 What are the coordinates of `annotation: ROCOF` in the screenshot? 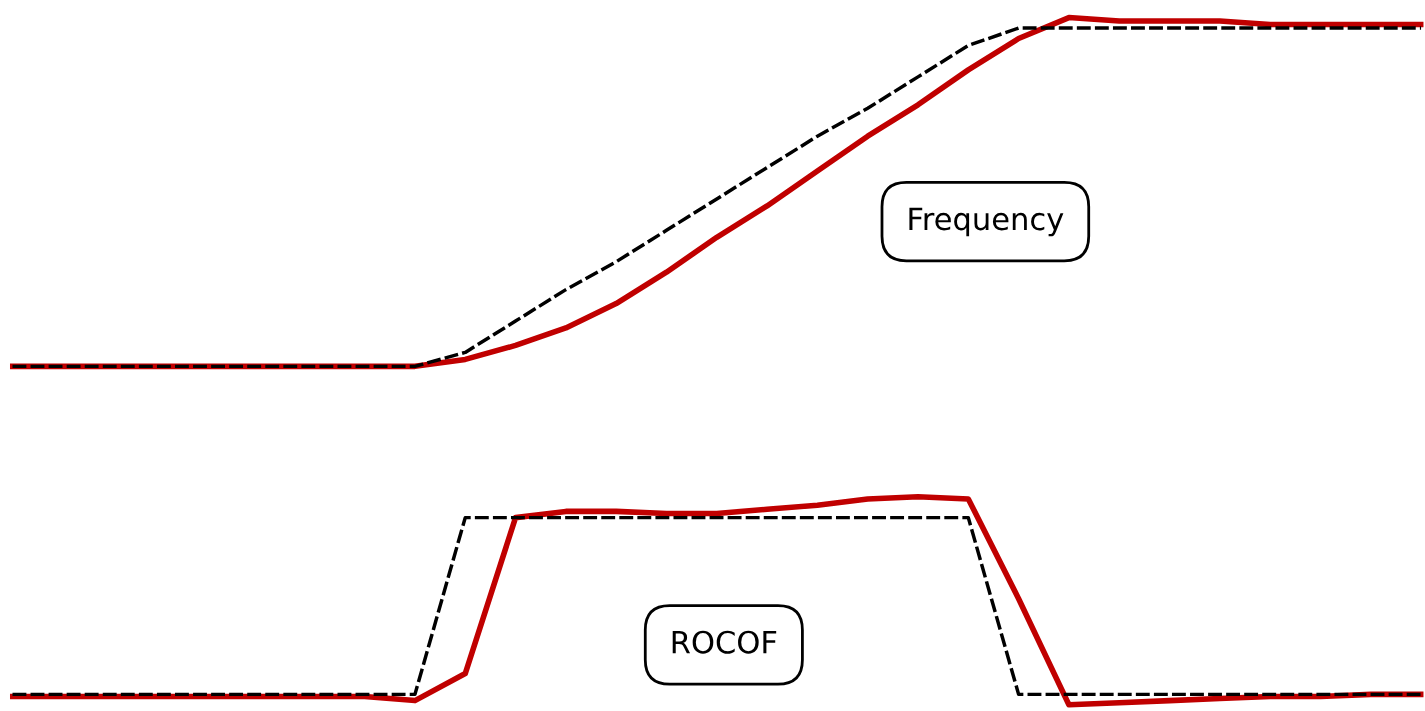 It's located at (724, 642).